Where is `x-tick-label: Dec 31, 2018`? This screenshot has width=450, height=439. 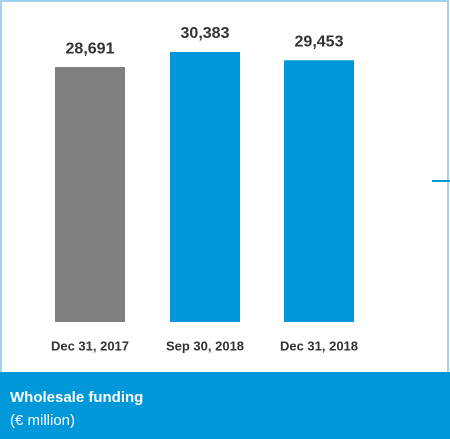
x-tick-label: Dec 31, 2018 is located at coordinates (319, 345).